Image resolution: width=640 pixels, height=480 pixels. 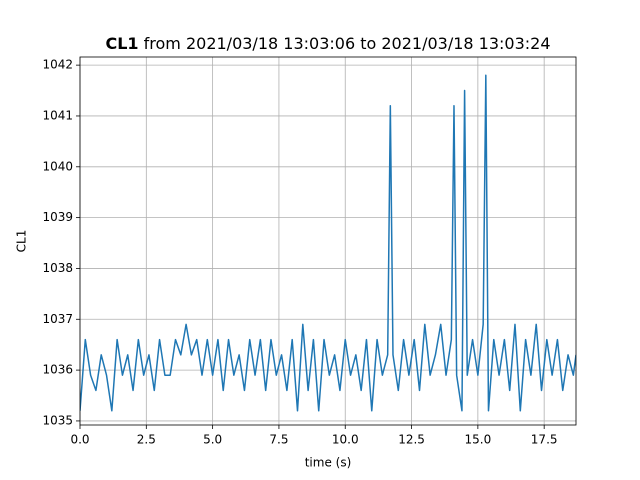 What do you see at coordinates (57, 115) in the screenshot?
I see `y-tick-label: 1041` at bounding box center [57, 115].